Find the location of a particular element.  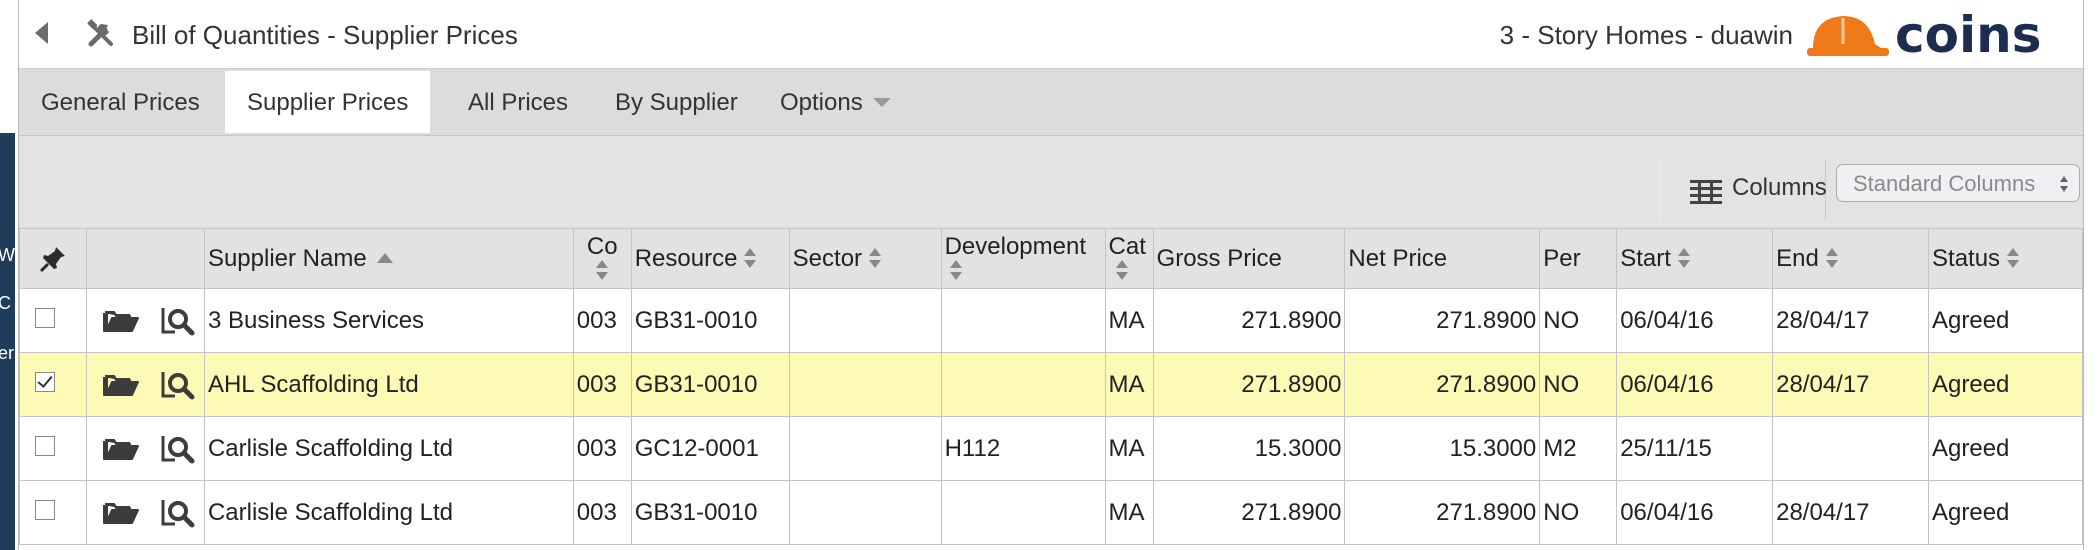

column-header-supplier-name: Supplier Name is located at coordinates (388, 258).